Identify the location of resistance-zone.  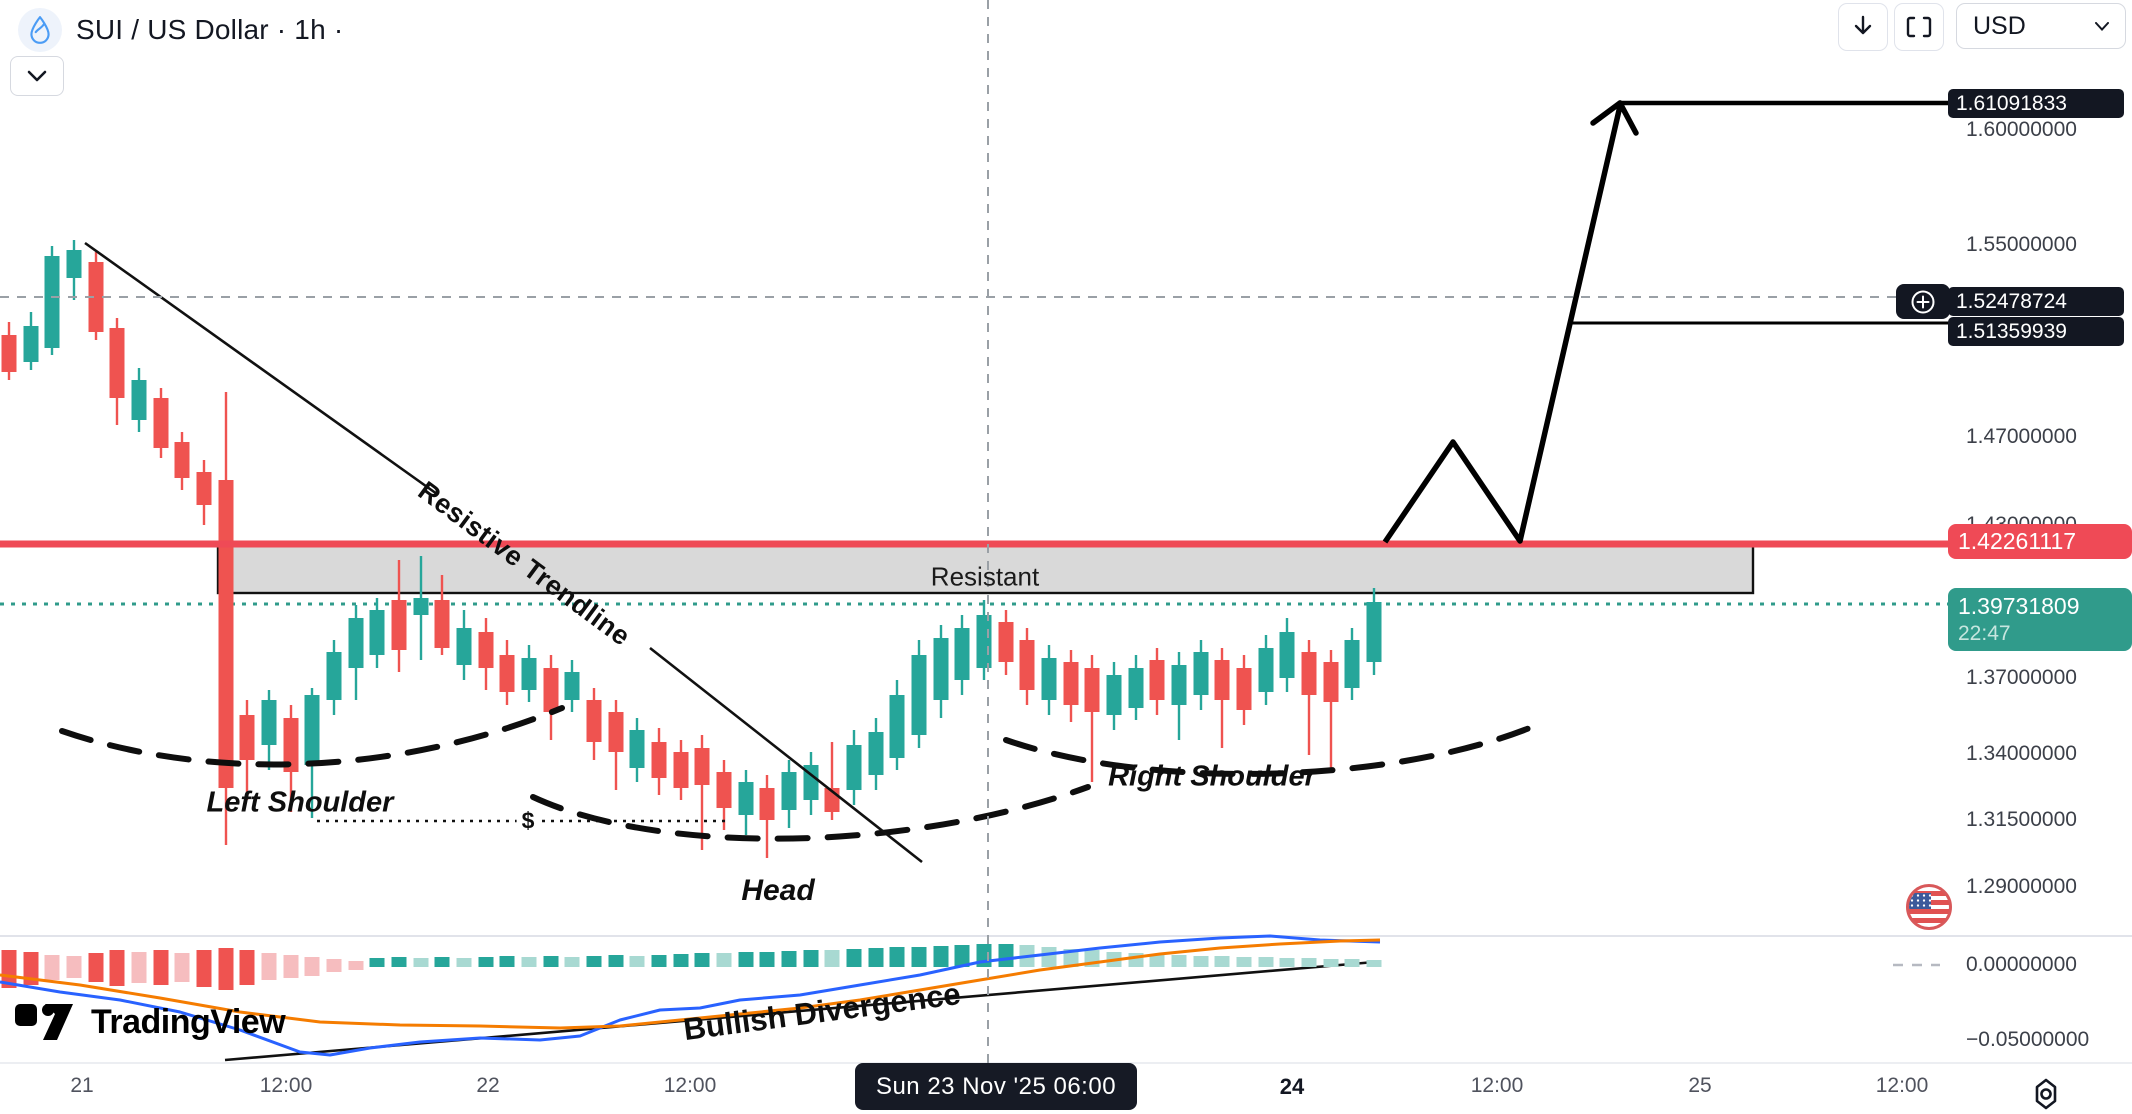
(985, 569).